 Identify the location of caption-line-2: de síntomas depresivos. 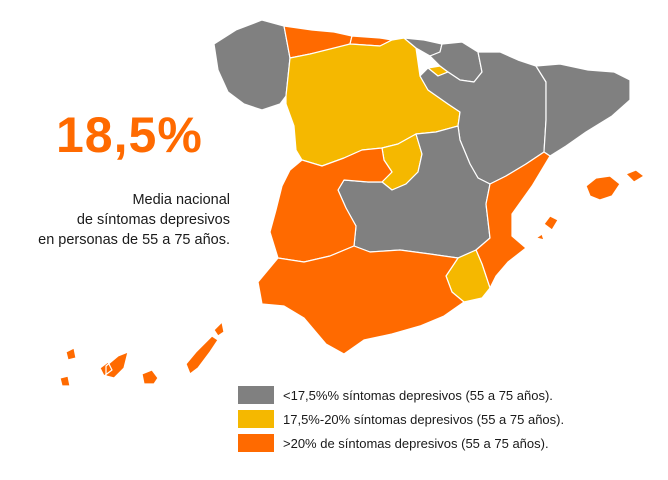
(153, 220).